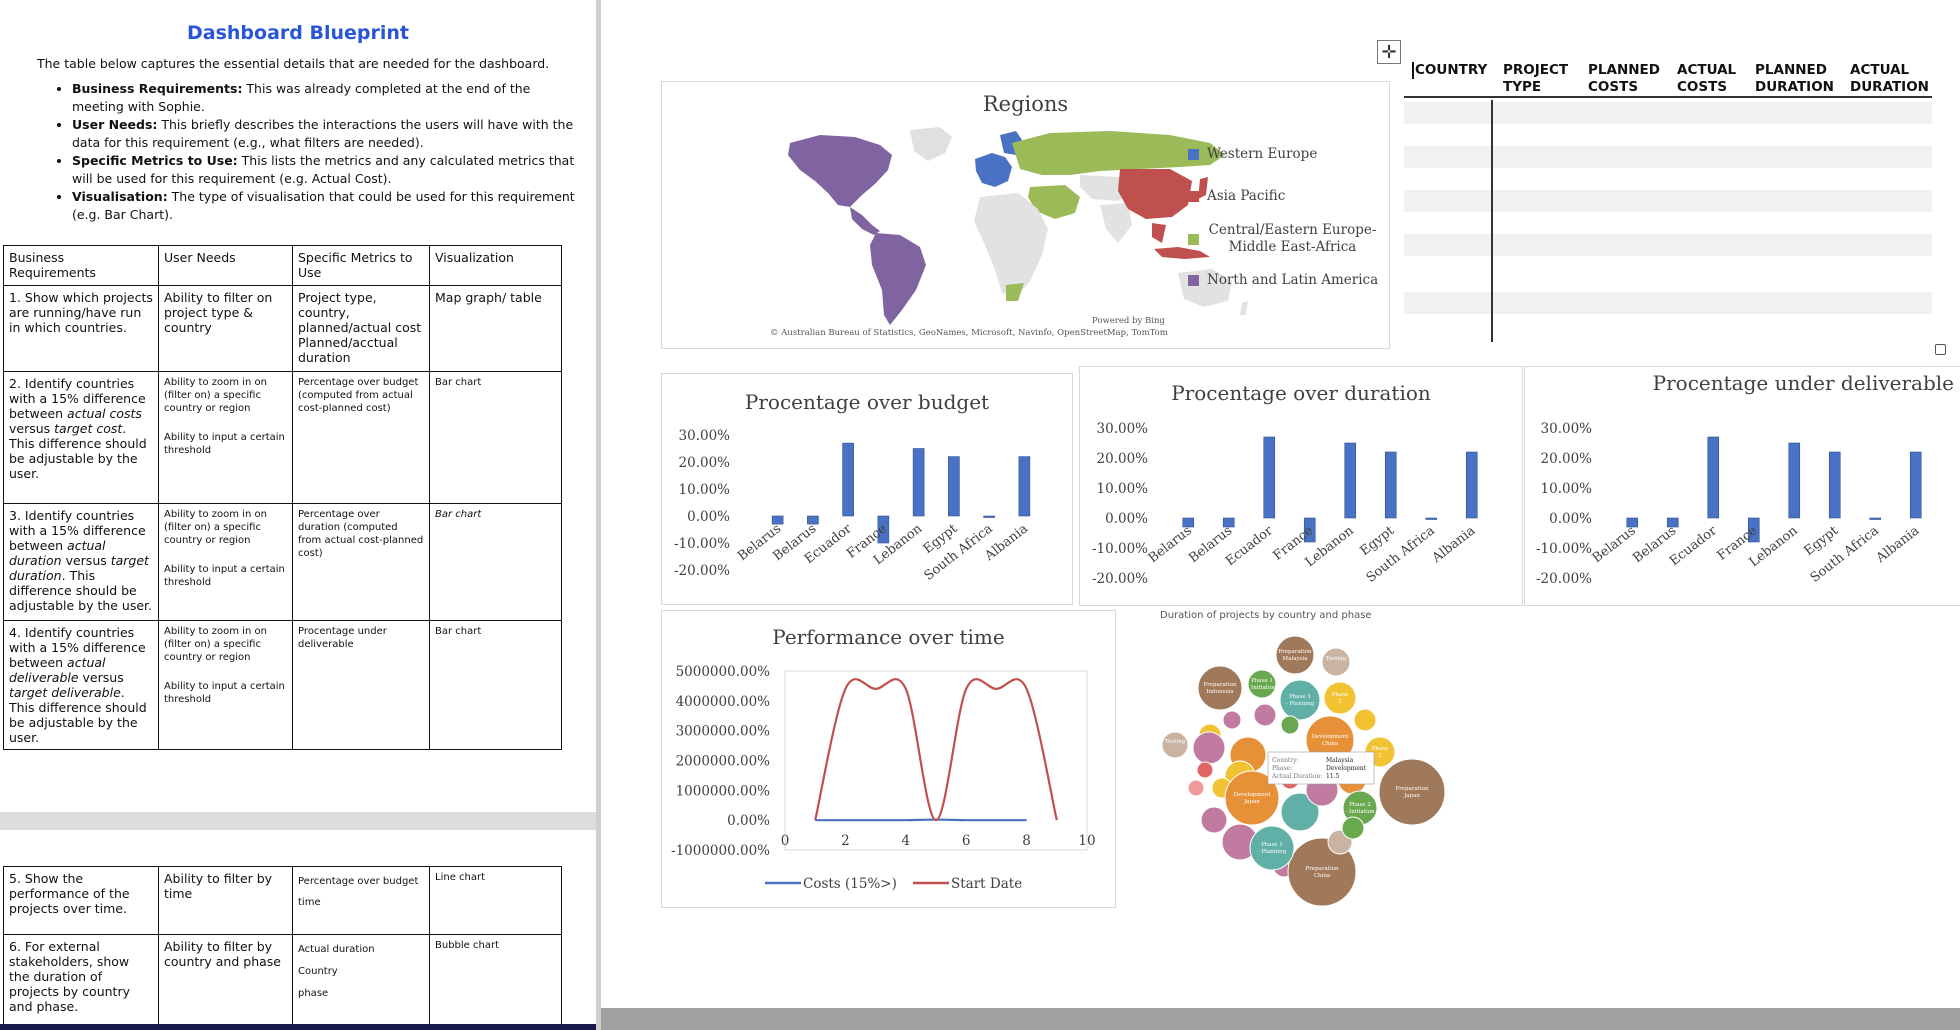 This screenshot has width=1960, height=1030. What do you see at coordinates (723, 791) in the screenshot?
I see `y-tick-label: 1000000.00%` at bounding box center [723, 791].